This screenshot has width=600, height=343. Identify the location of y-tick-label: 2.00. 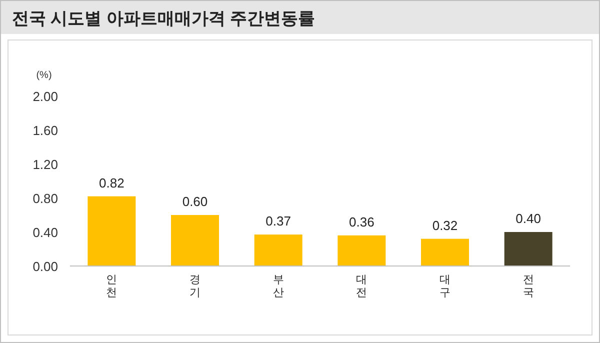
(45, 96).